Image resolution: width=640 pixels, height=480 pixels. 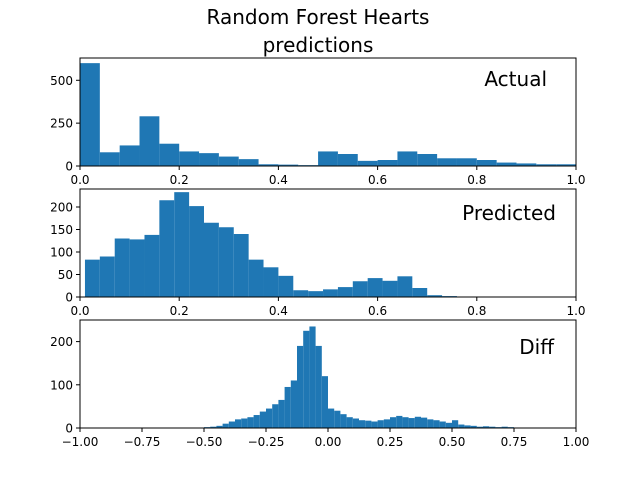 I want to click on panel-annotation-predicted: Predicted, so click(x=509, y=213).